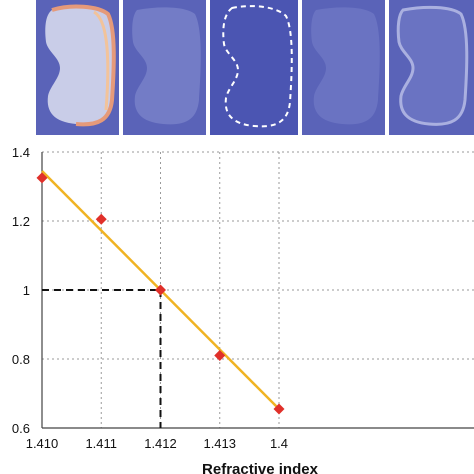 This screenshot has height=474, width=474. What do you see at coordinates (101, 443) in the screenshot?
I see `x-tick-label: 1.411` at bounding box center [101, 443].